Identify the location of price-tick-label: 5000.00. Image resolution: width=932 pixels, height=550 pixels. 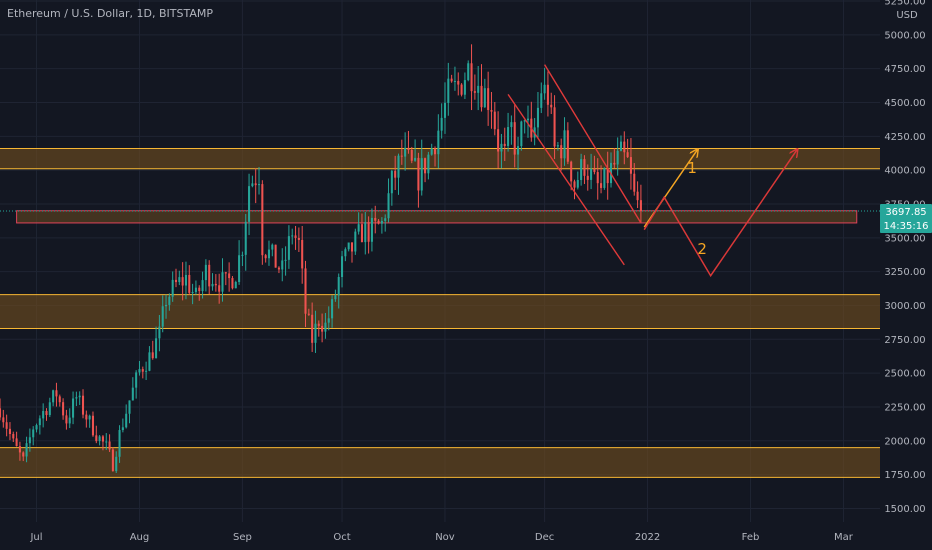
(904, 35).